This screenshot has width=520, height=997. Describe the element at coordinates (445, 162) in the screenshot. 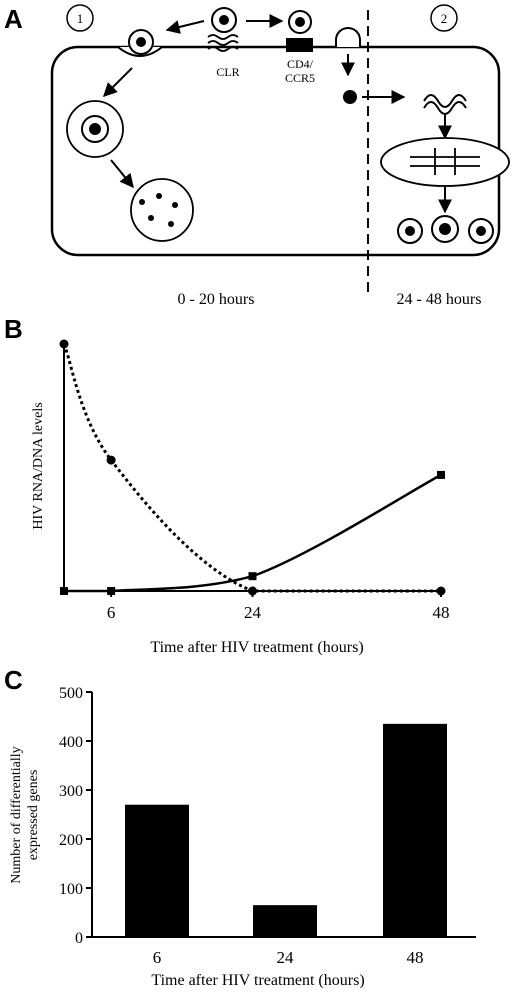

I see `nucleus` at that location.